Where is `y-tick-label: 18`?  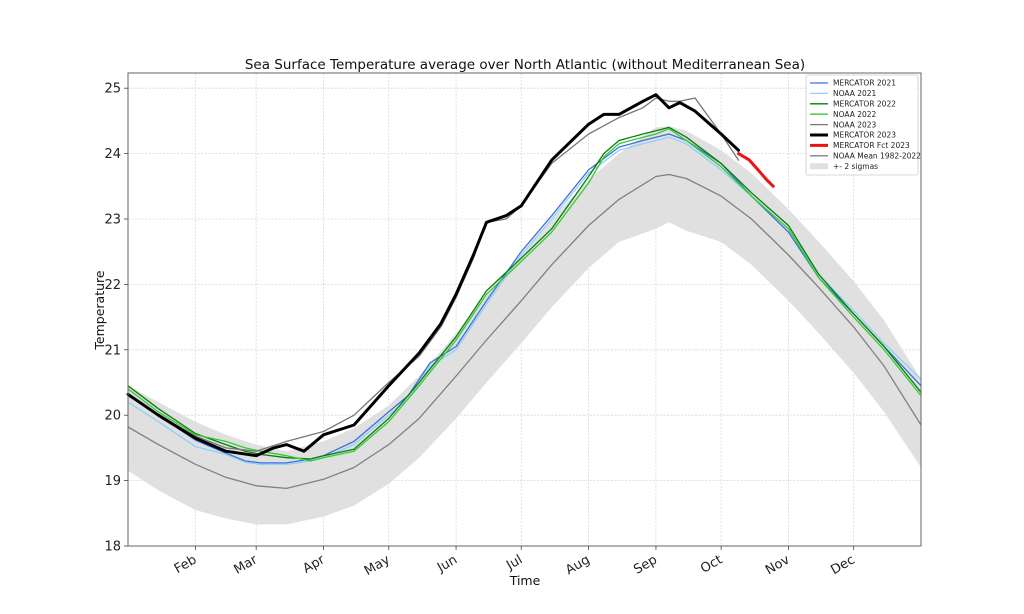
y-tick-label: 18 is located at coordinates (112, 547).